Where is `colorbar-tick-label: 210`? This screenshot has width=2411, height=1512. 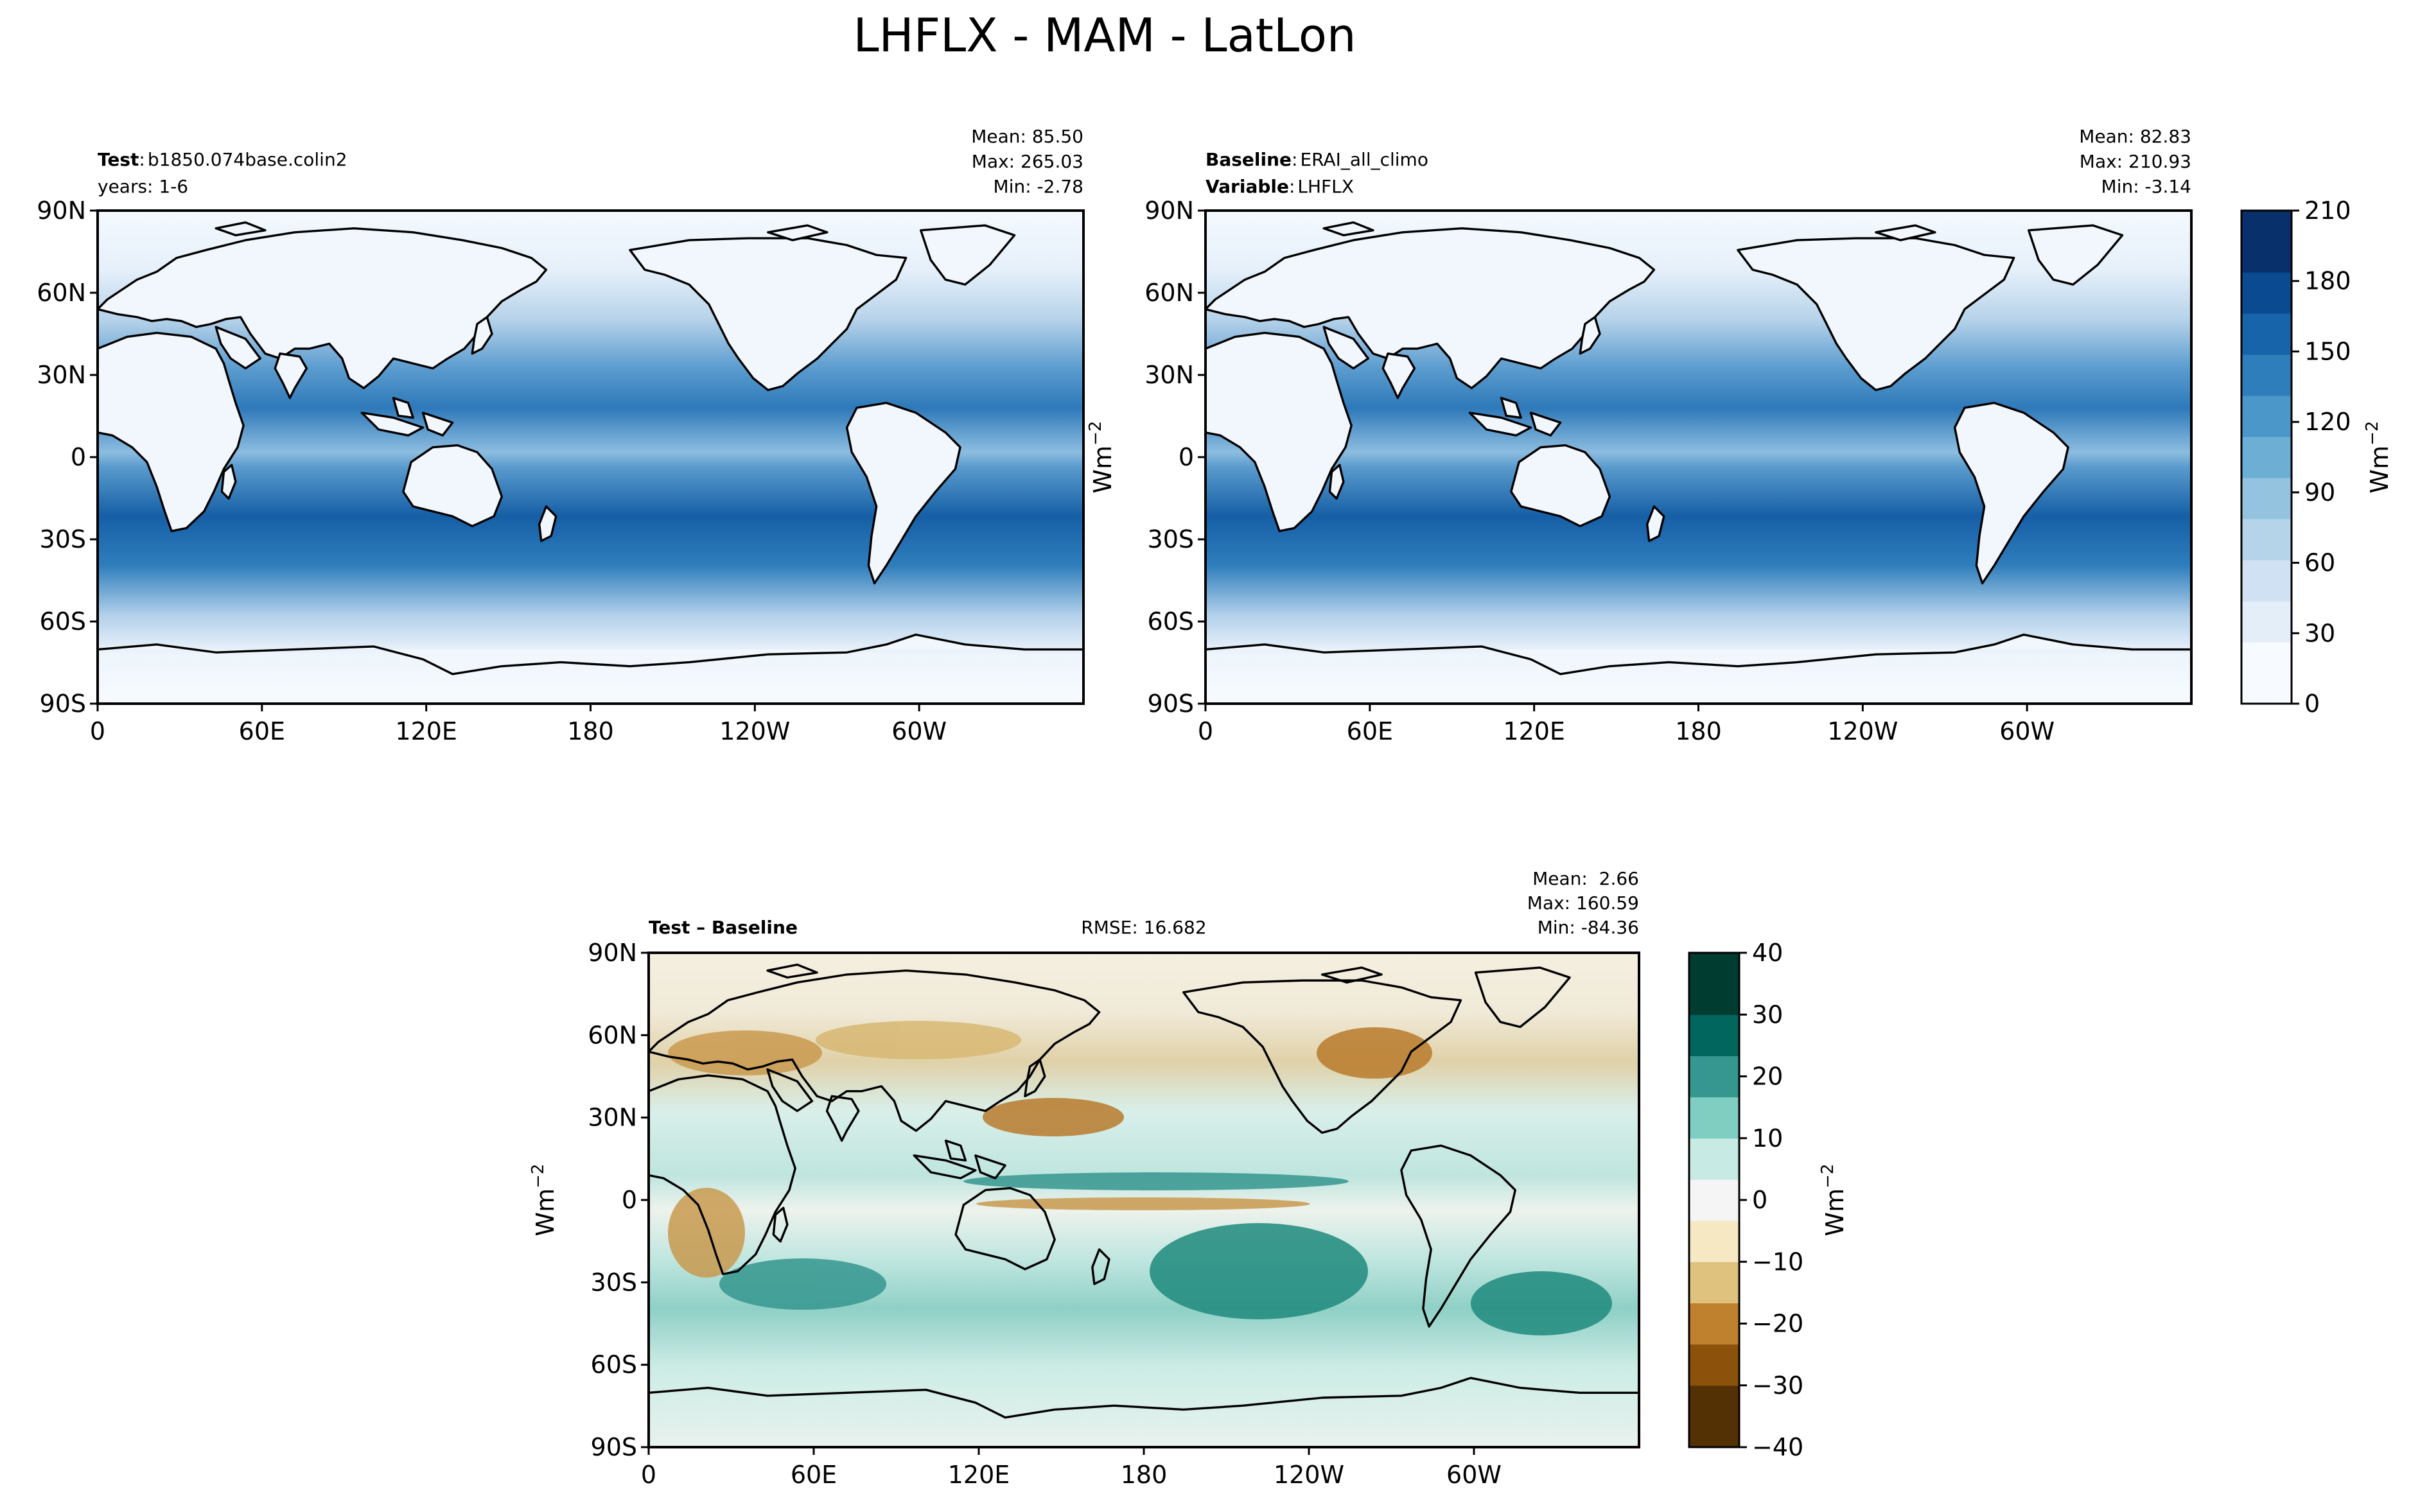 colorbar-tick-label: 210 is located at coordinates (2328, 210).